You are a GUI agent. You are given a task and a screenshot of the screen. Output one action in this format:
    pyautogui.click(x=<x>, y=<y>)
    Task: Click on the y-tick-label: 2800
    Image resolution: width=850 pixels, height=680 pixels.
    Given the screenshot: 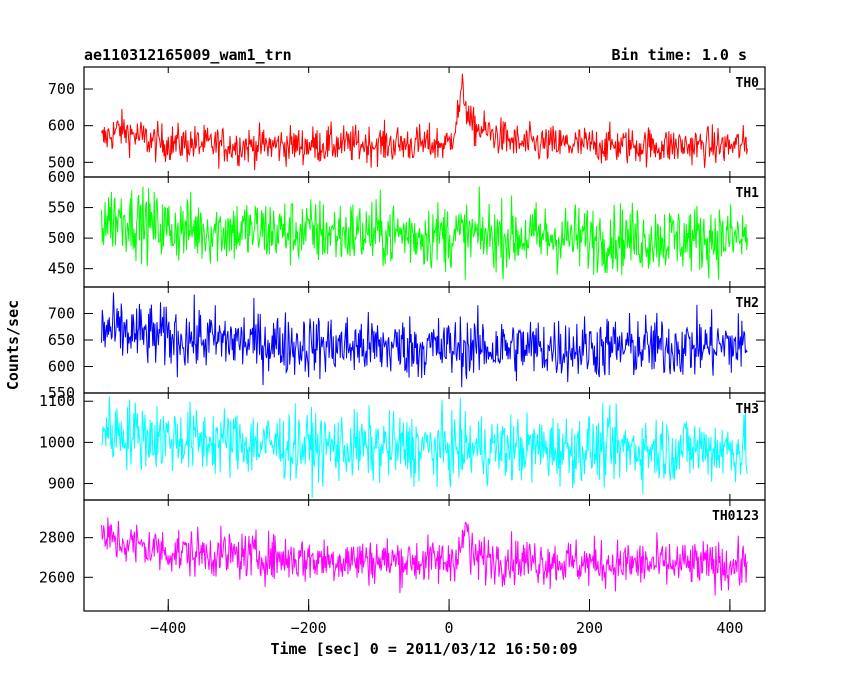 What is the action you would take?
    pyautogui.click(x=57, y=538)
    